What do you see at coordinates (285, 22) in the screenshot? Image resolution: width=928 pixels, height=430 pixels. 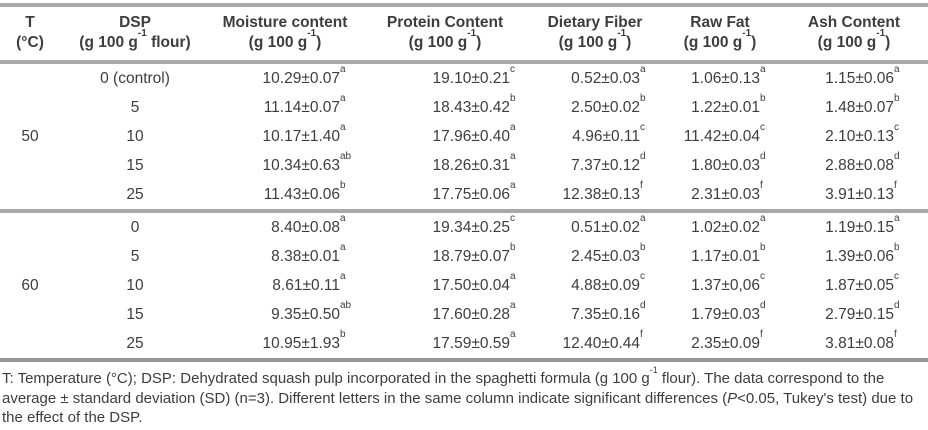 I see `header-moisture-label: Moisture content` at bounding box center [285, 22].